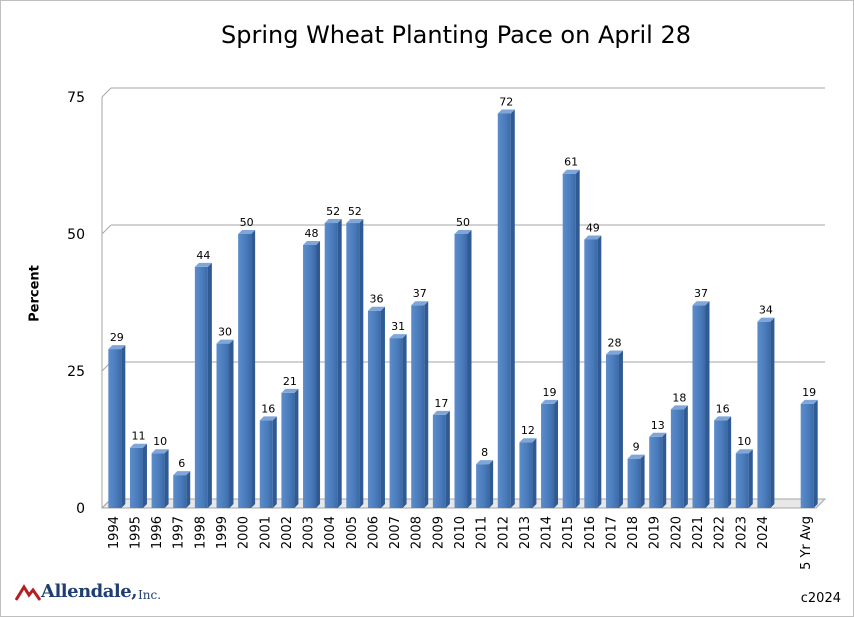 The image size is (854, 617). Describe the element at coordinates (203, 255) in the screenshot. I see `data-label: 44` at that location.